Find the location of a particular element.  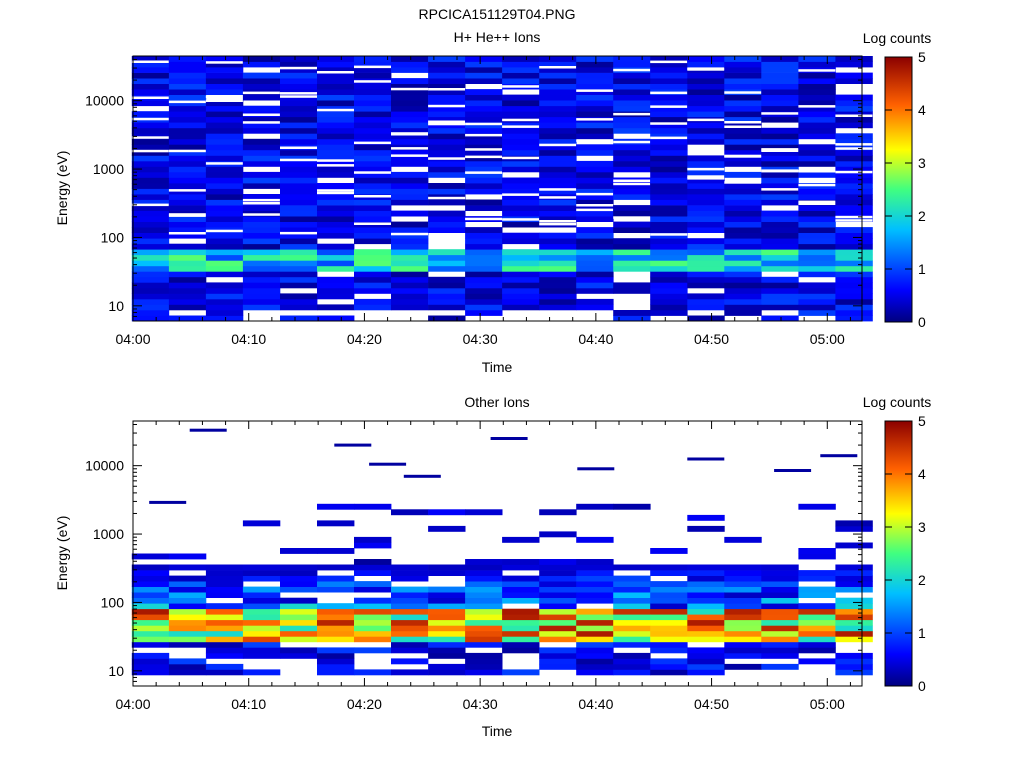

colorbar-tick-label: 2 is located at coordinates (922, 216).